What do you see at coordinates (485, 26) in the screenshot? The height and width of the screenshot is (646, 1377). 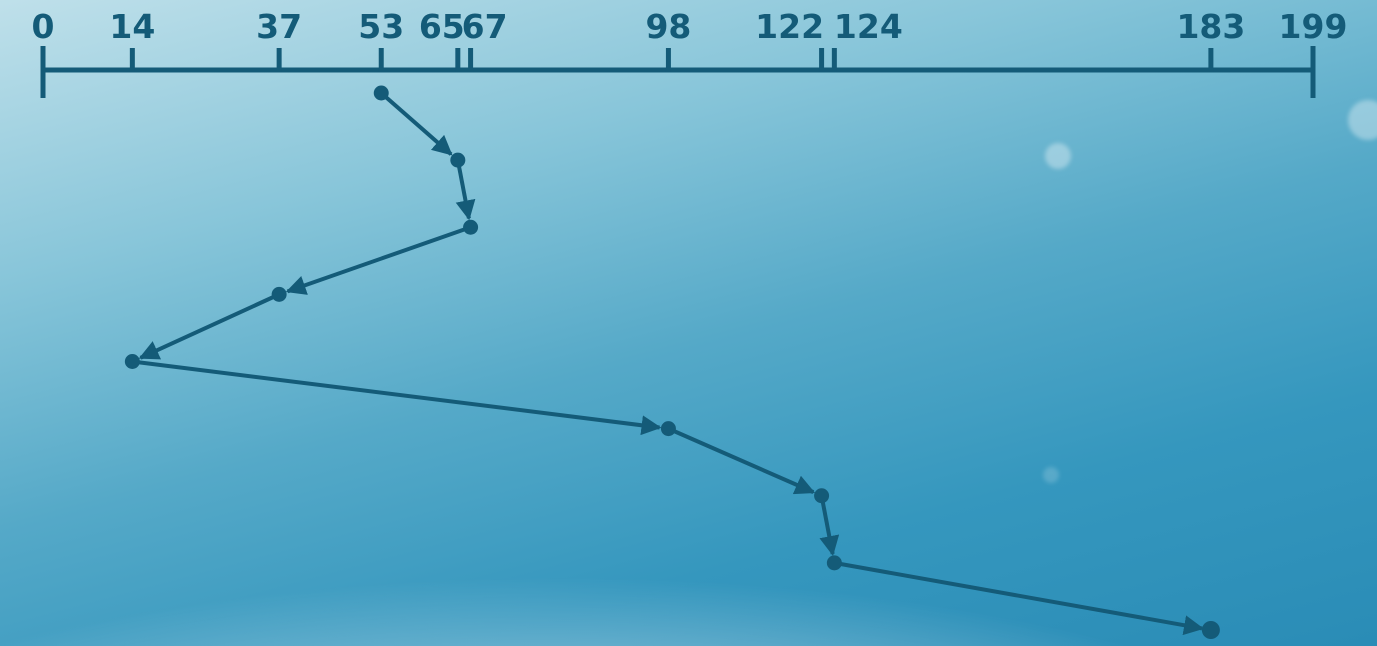 I see `tick-label-67: 67` at bounding box center [485, 26].